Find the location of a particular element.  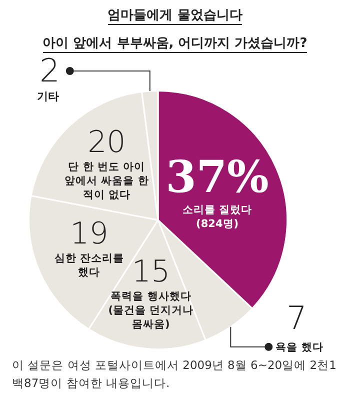

data-label: 20 is located at coordinates (107, 142).